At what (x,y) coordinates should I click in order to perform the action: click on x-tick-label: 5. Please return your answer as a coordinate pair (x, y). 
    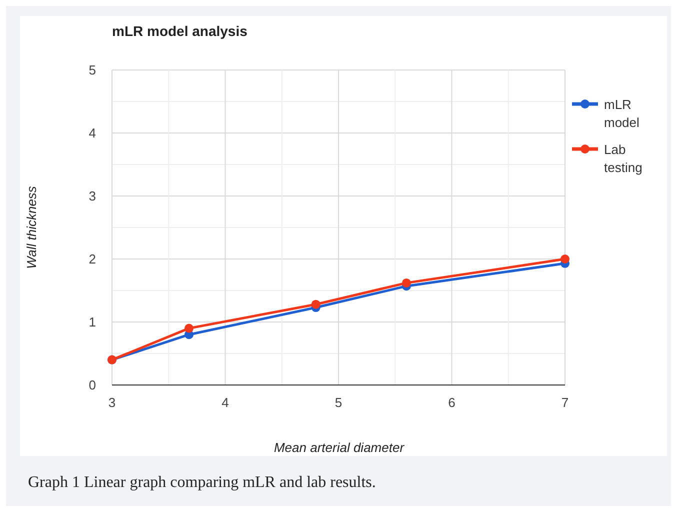
    Looking at the image, I should click on (338, 402).